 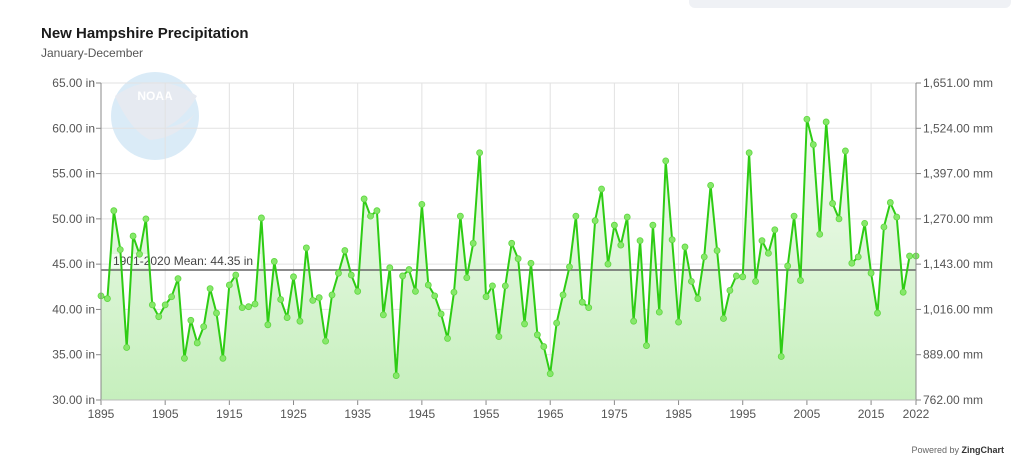 I want to click on data-point-1922, so click(x=274, y=261).